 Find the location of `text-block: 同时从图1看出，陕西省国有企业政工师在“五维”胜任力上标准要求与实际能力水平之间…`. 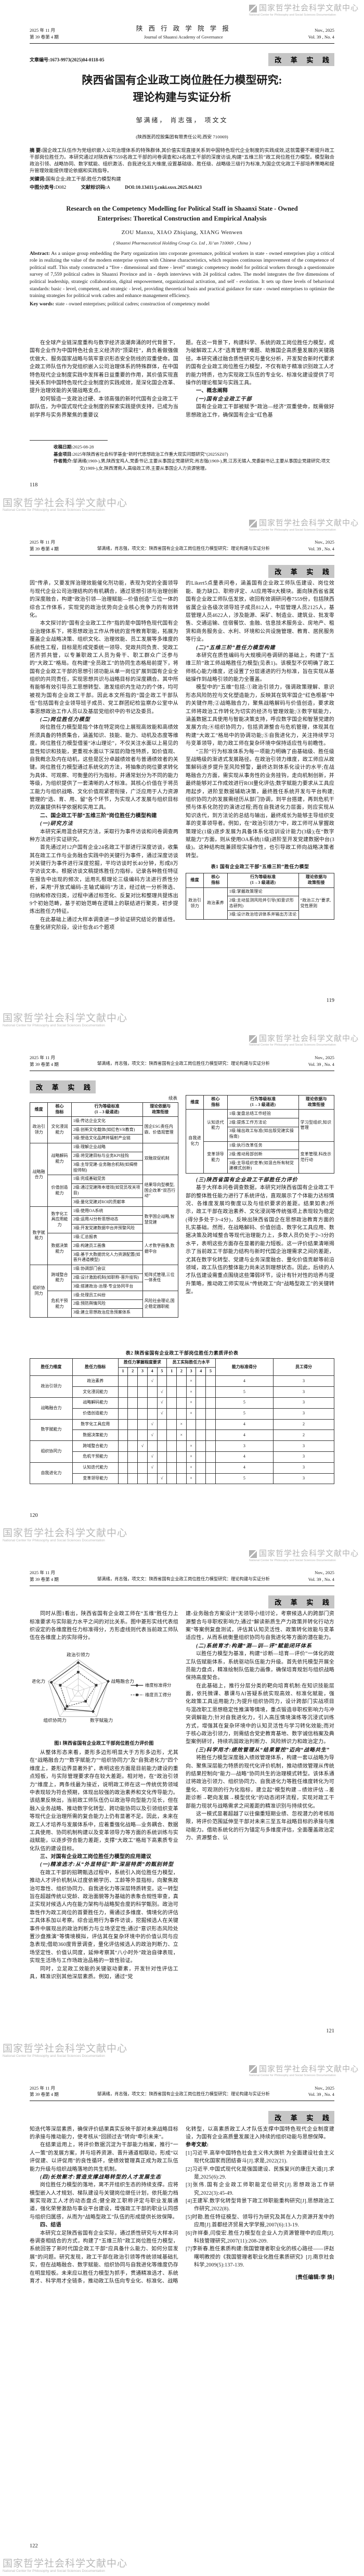

text-block: 同时从图1看出，陕西省国有企业政工师在“五维”胜任力上标准要求与实际能力水平之间… is located at coordinates (104, 1626).